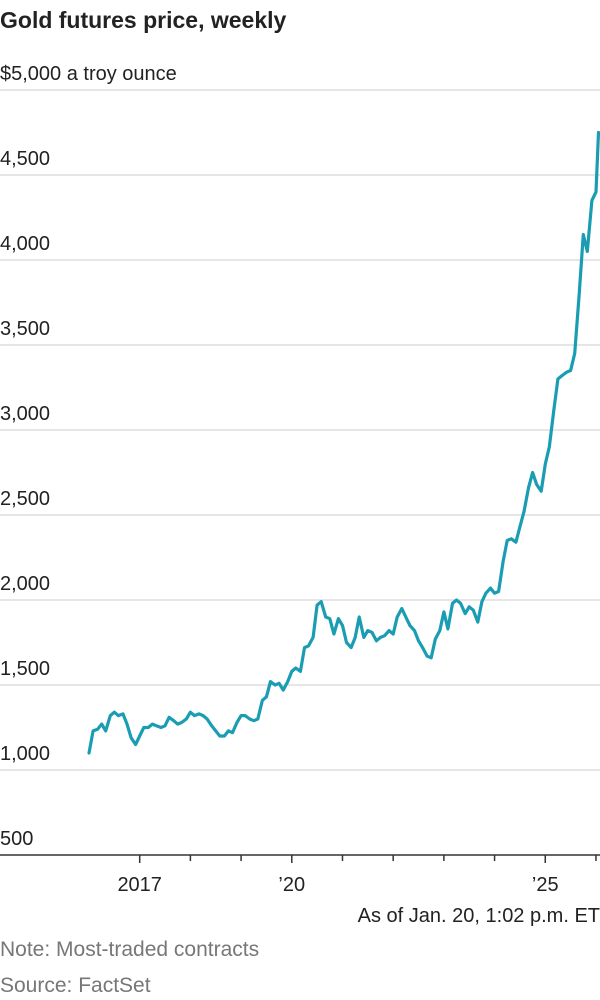 Image resolution: width=600 pixels, height=1000 pixels. Describe the element at coordinates (25, 159) in the screenshot. I see `y-tick-label: 4,500` at that location.